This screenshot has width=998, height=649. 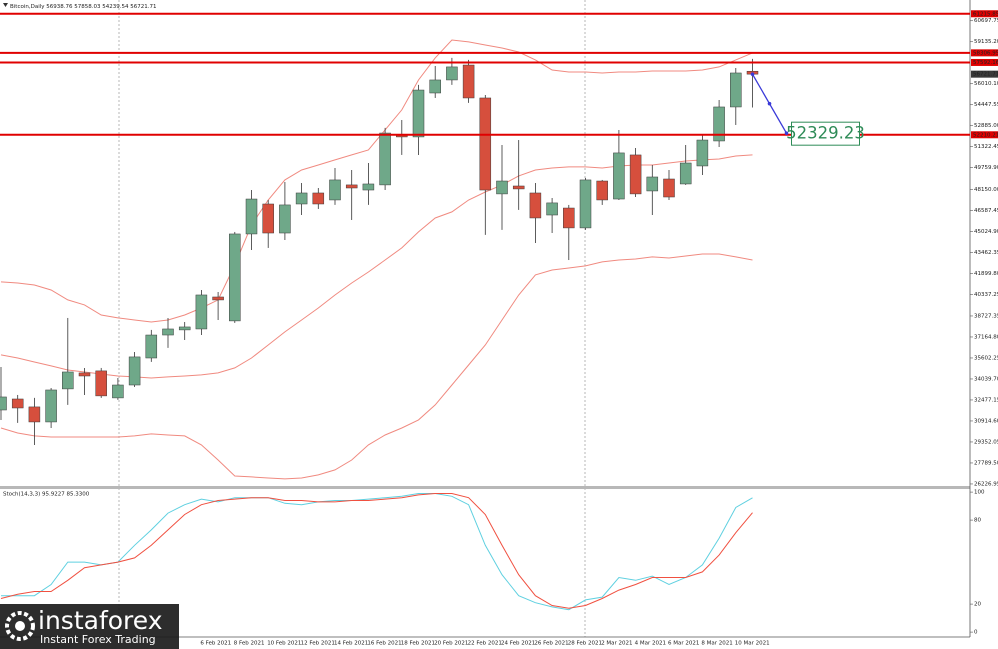 What do you see at coordinates (752, 74) in the screenshot?
I see `projection-start` at bounding box center [752, 74].